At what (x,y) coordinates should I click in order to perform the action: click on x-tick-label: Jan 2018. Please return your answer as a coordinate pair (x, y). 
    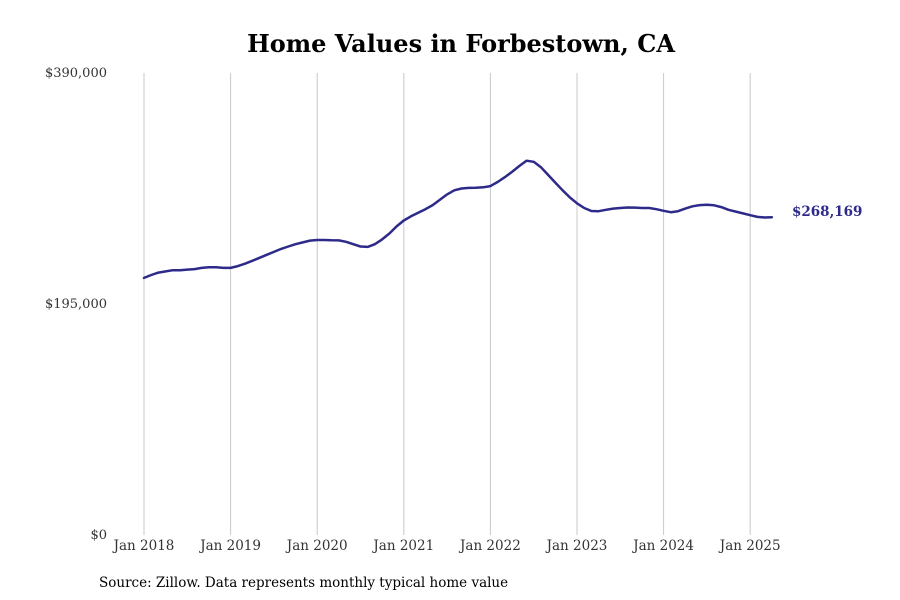
    Looking at the image, I should click on (143, 546).